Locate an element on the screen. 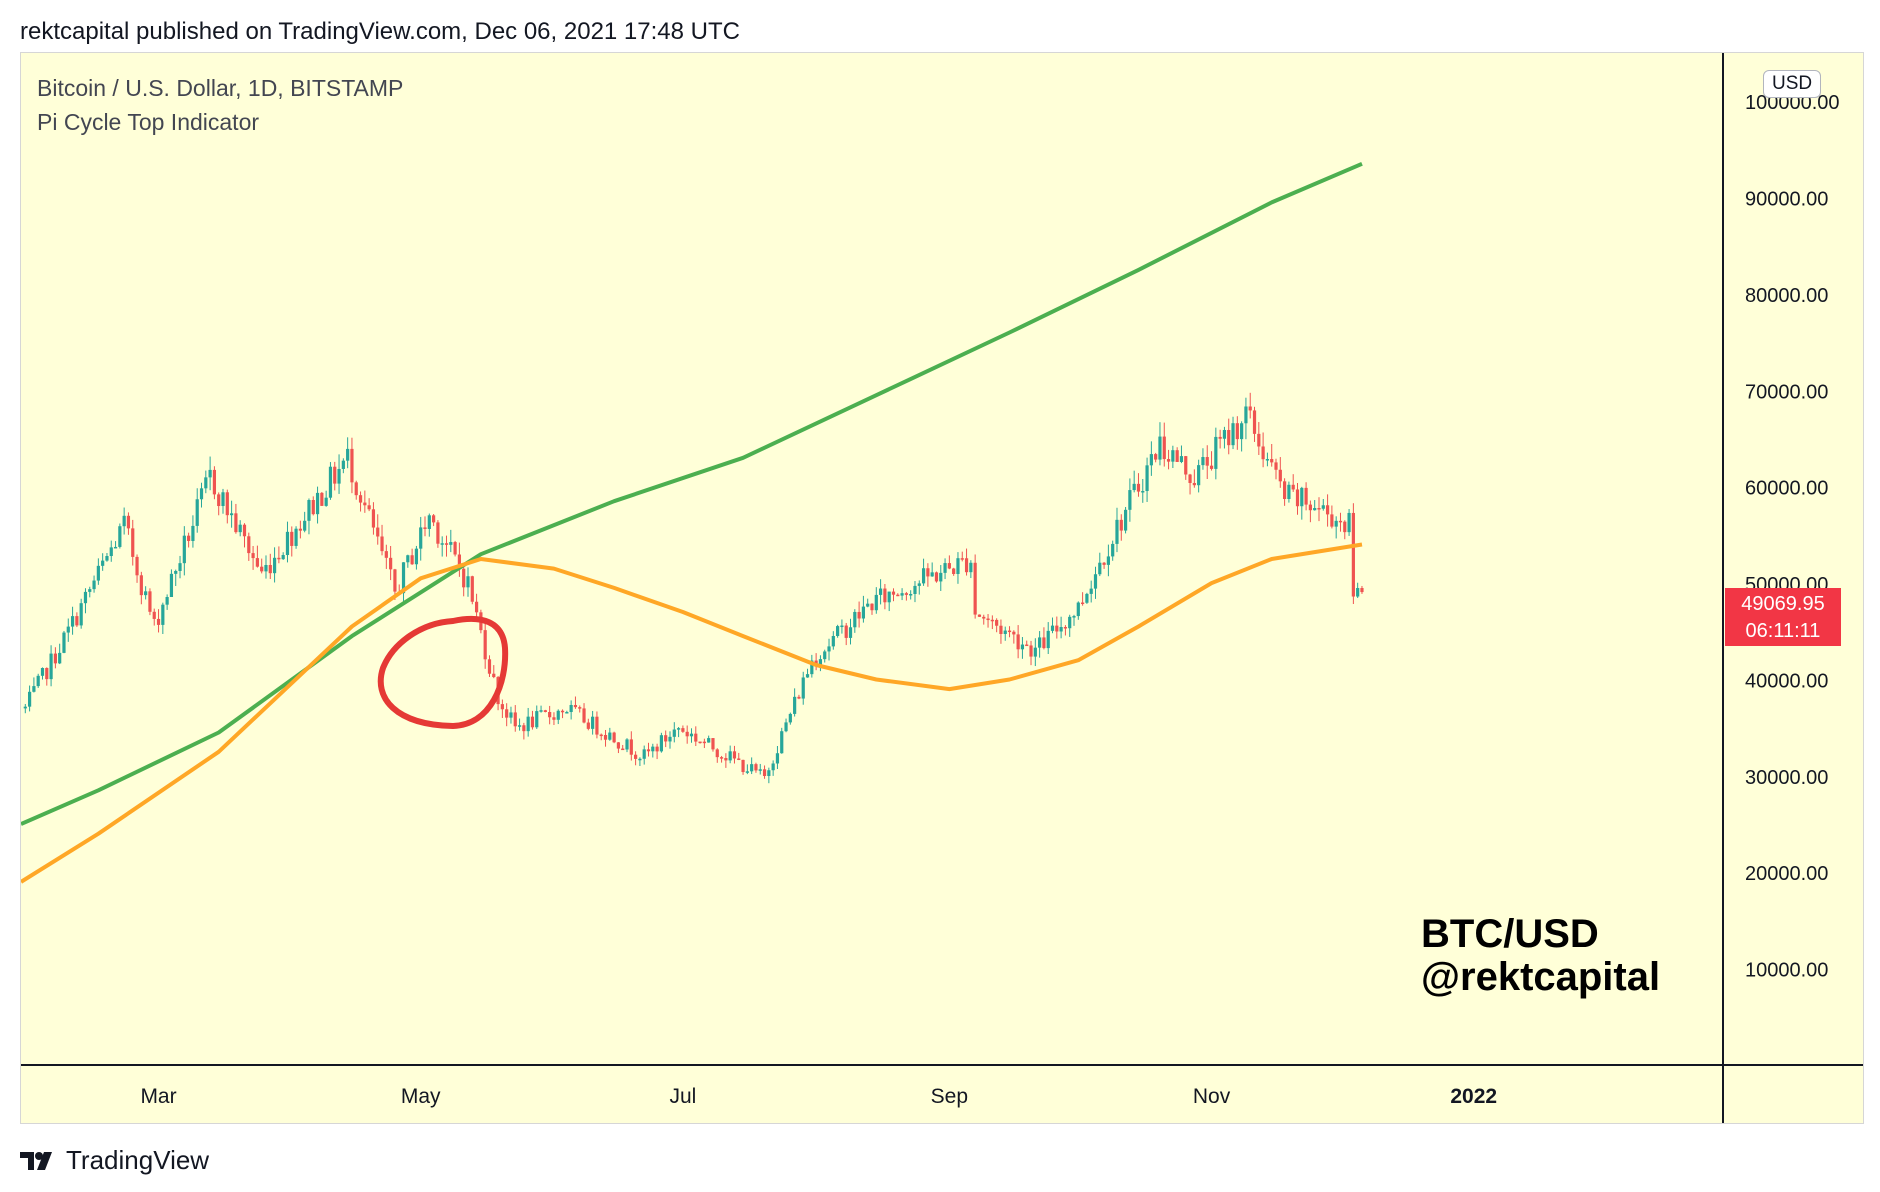 This screenshot has width=1880, height=1192. tradingview-logo-icon is located at coordinates (36, 1160).